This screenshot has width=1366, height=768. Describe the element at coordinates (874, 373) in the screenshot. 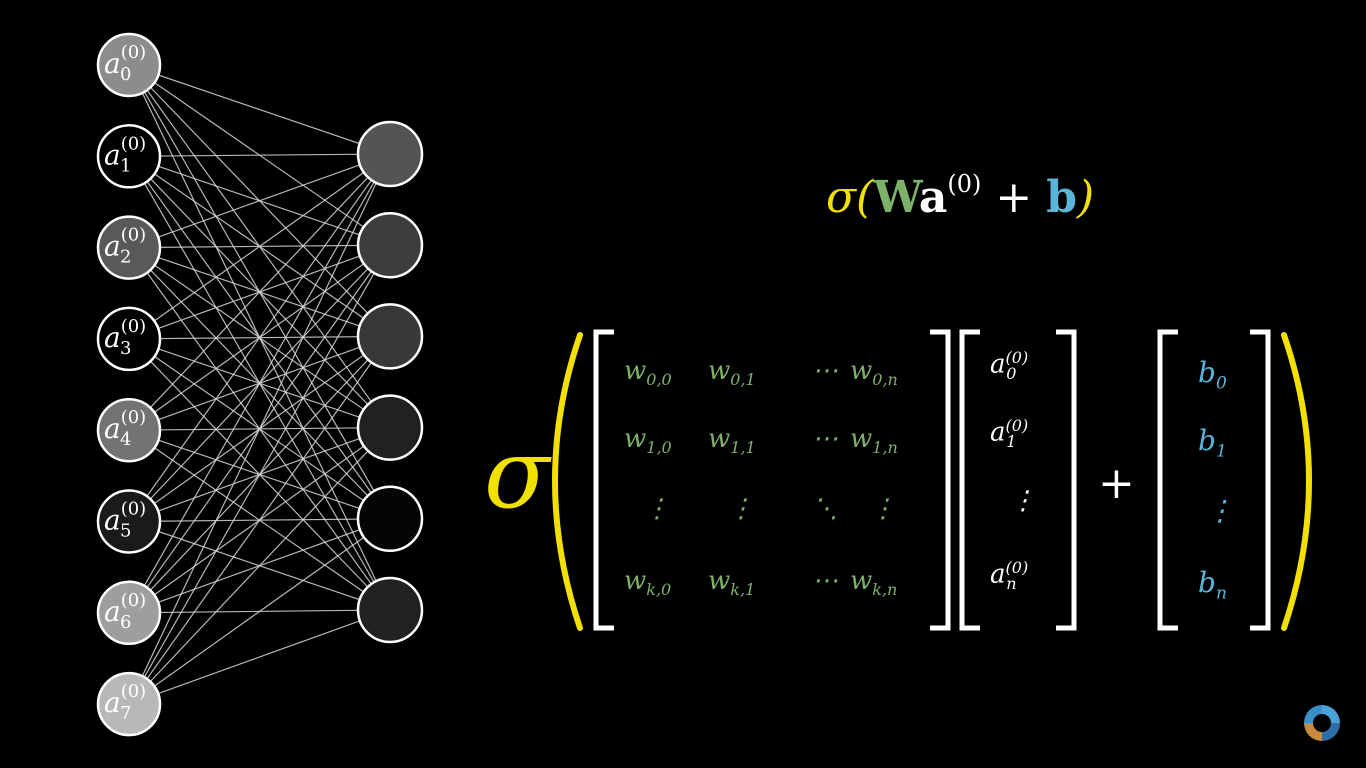

I see `weight-entry: w0,n` at that location.